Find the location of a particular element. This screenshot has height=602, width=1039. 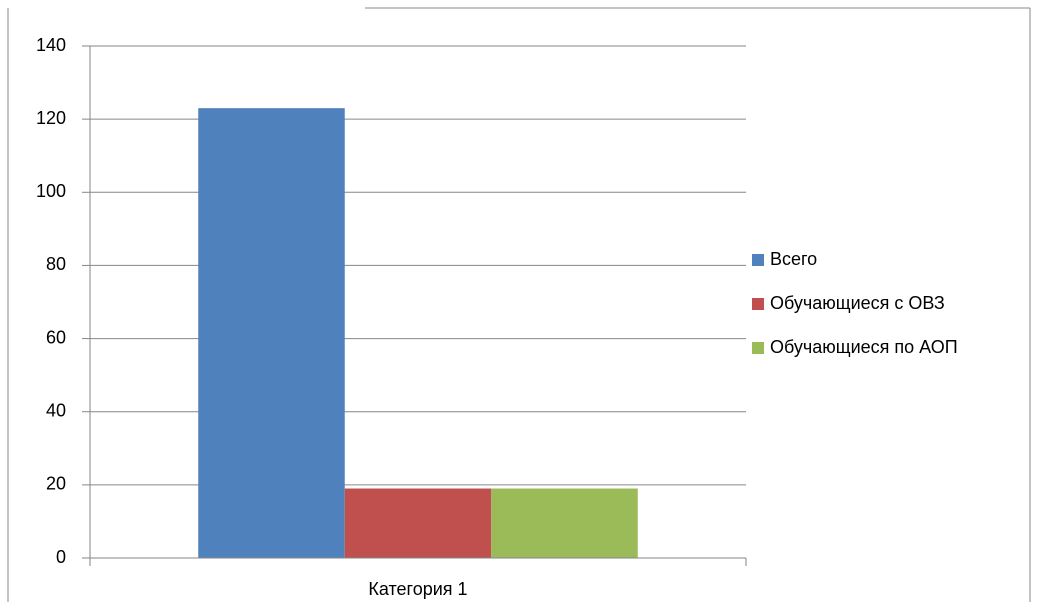

legend-label: Обучающиеся с ОВЗ is located at coordinates (857, 303).